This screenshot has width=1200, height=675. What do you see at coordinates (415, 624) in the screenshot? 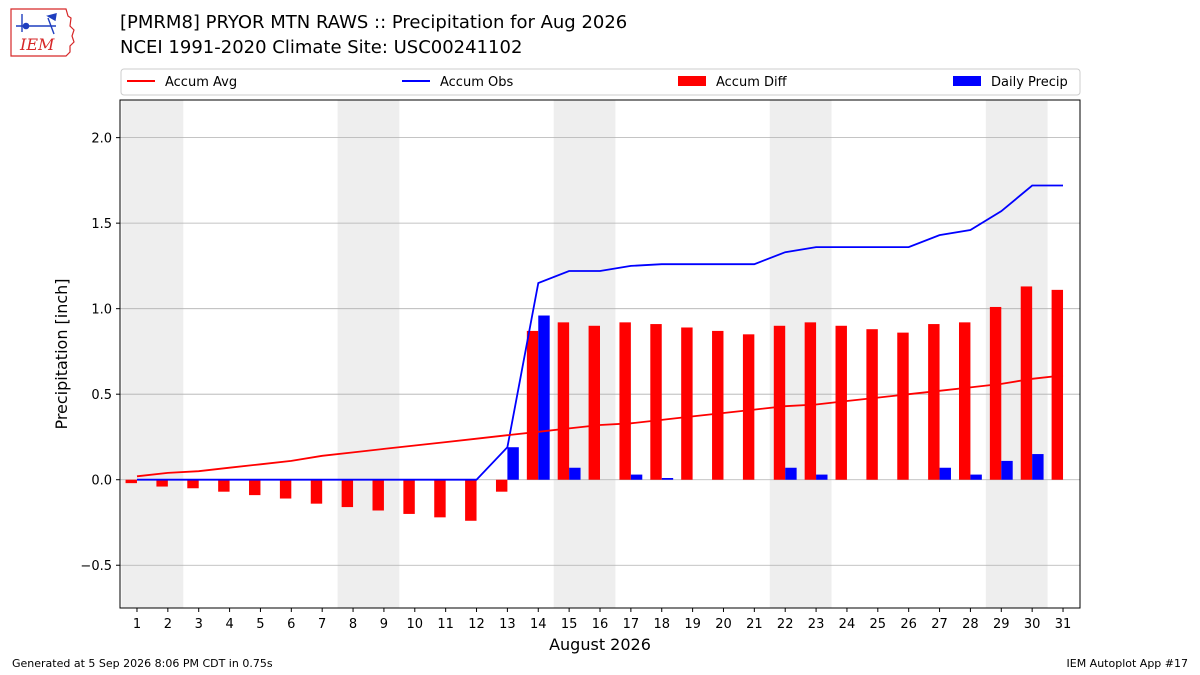
I see `x-tick-label: 10` at bounding box center [415, 624].